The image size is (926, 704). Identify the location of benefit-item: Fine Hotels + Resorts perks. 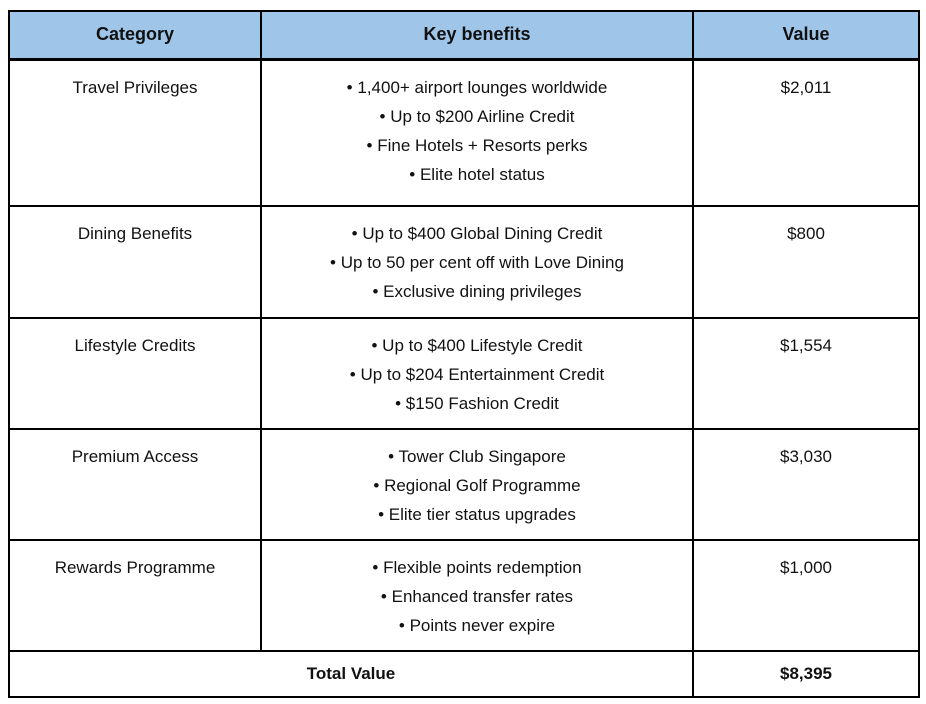
(477, 145).